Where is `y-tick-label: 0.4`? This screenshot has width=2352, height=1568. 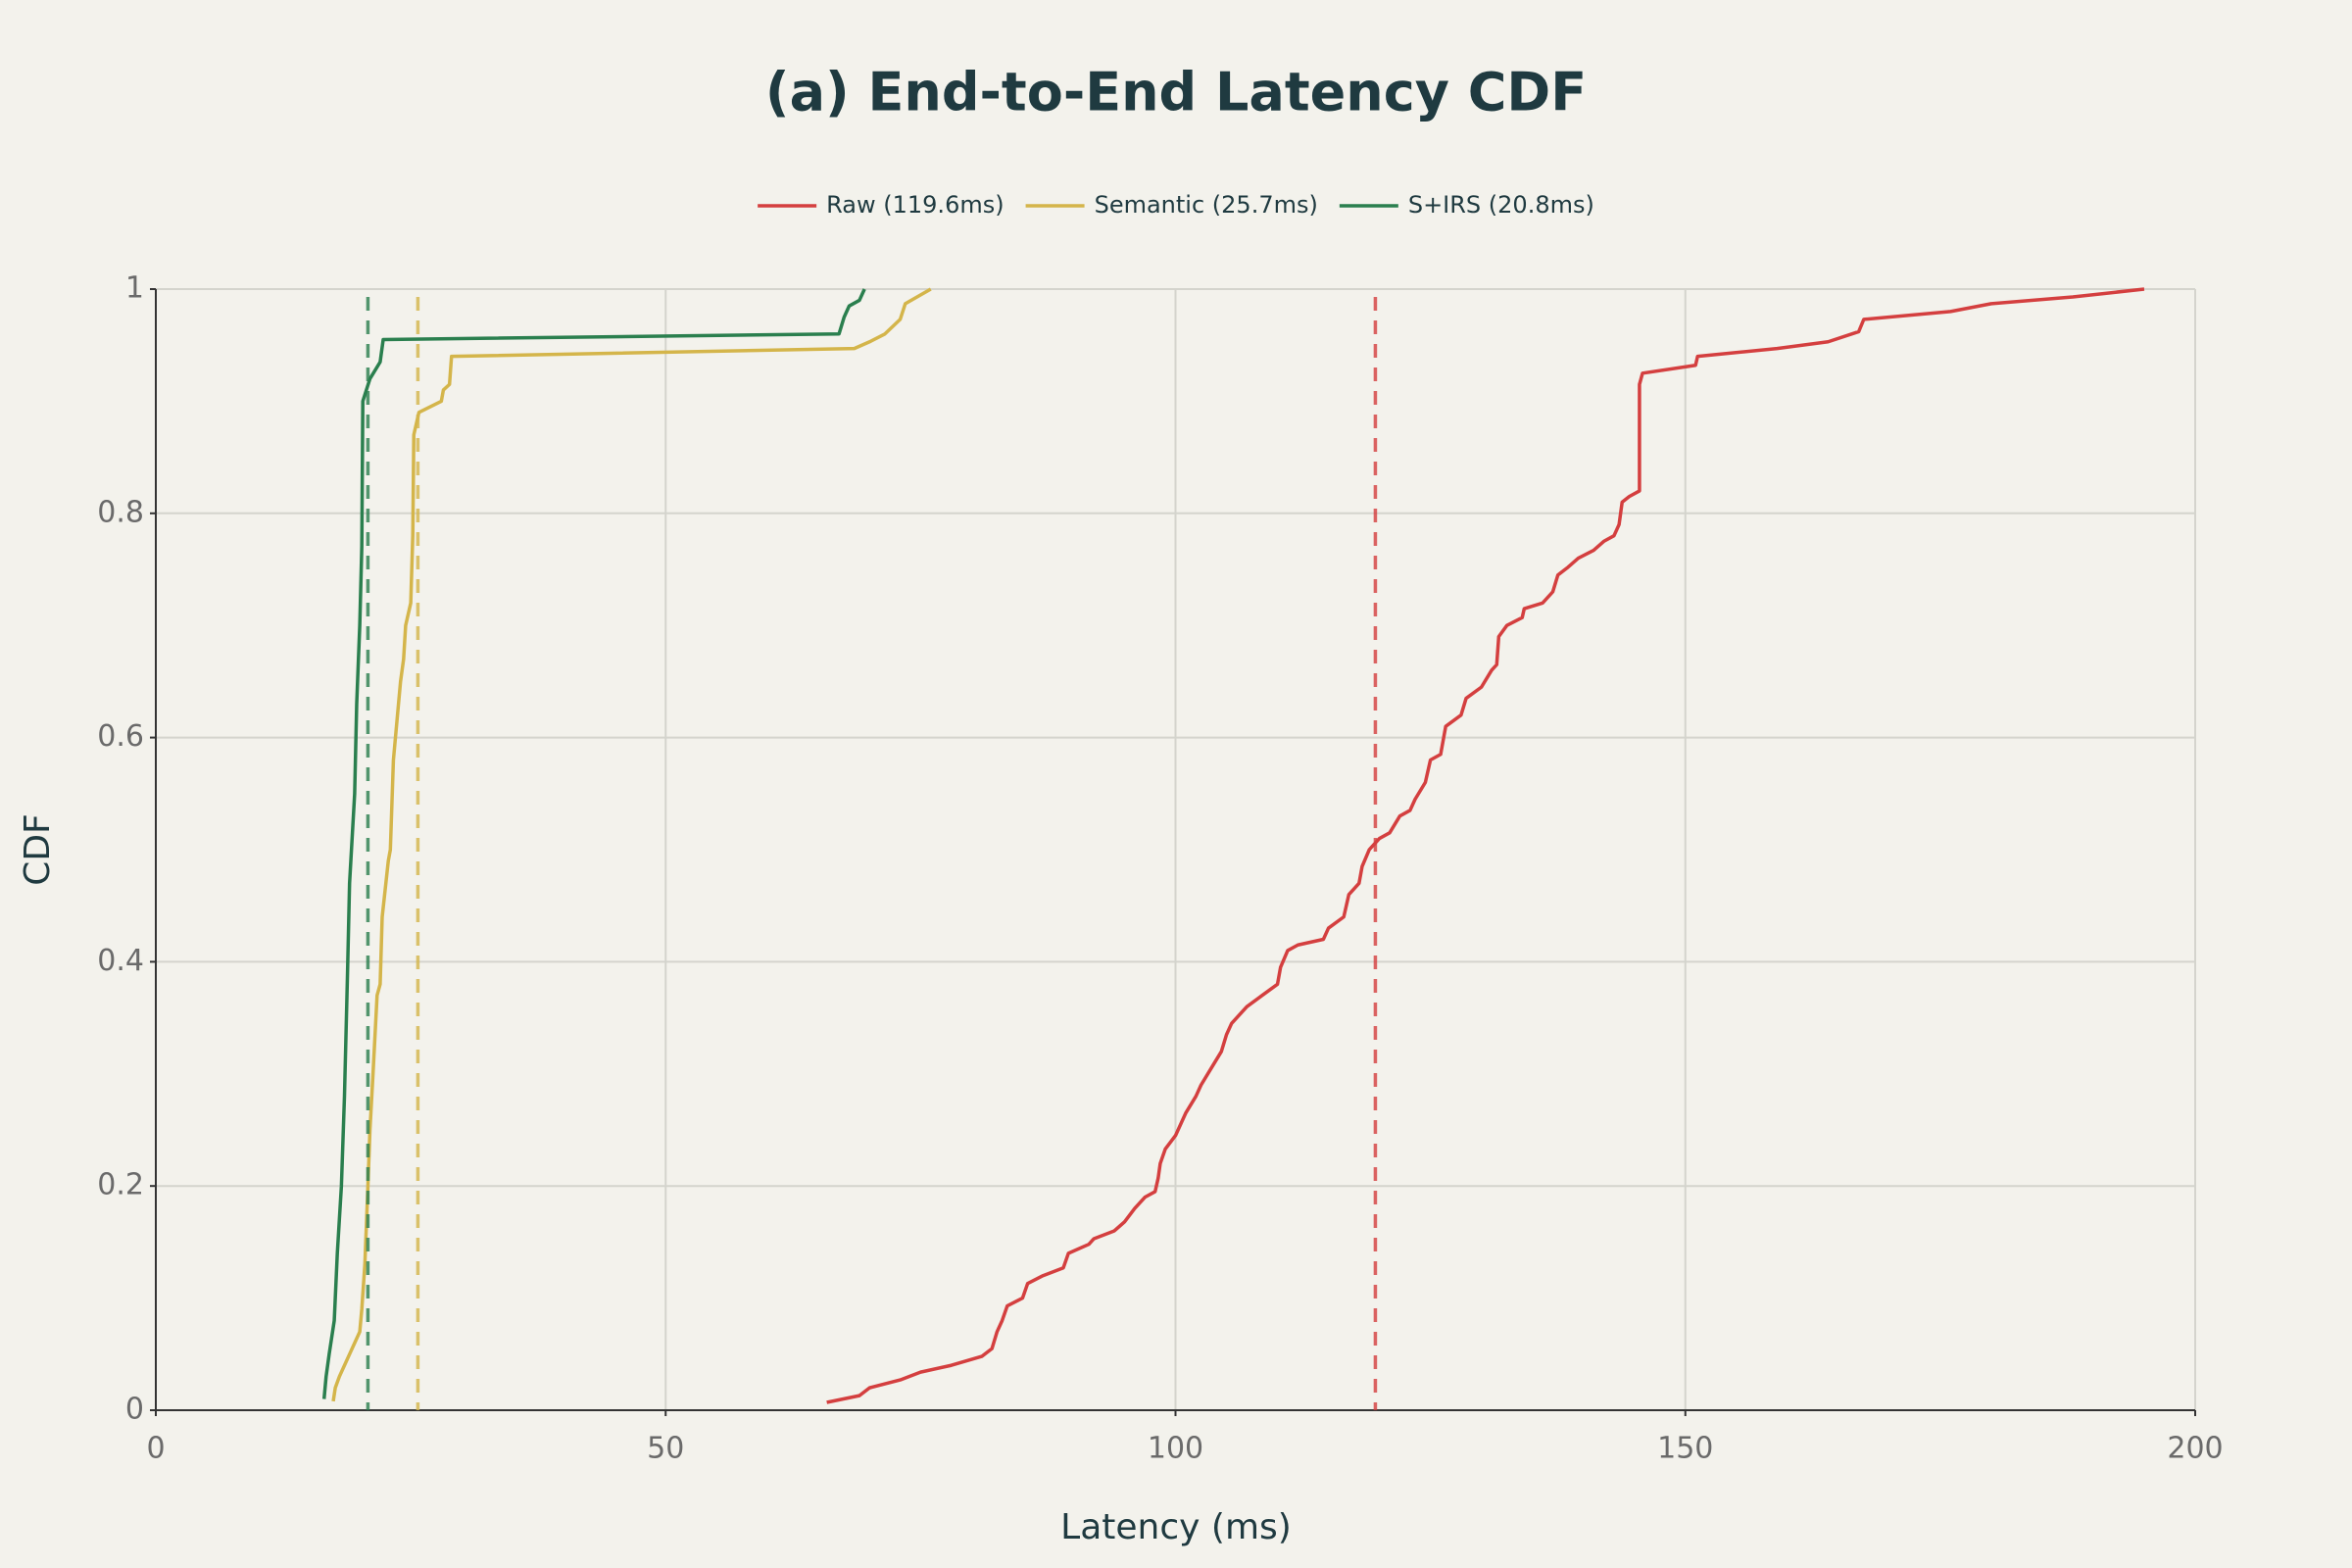
y-tick-label: 0.4 is located at coordinates (120, 961).